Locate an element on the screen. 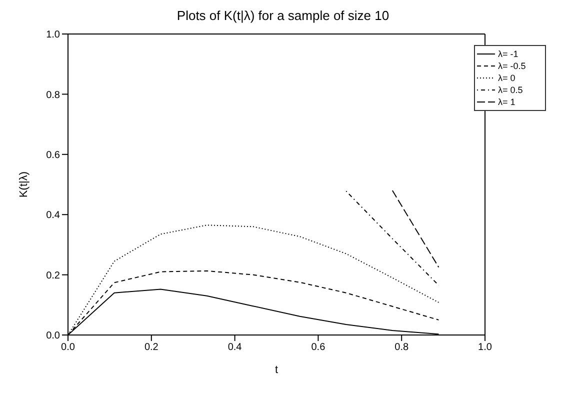 Image resolution: width=567 pixels, height=402 pixels. legend-label: λ= -0.5 is located at coordinates (512, 66).